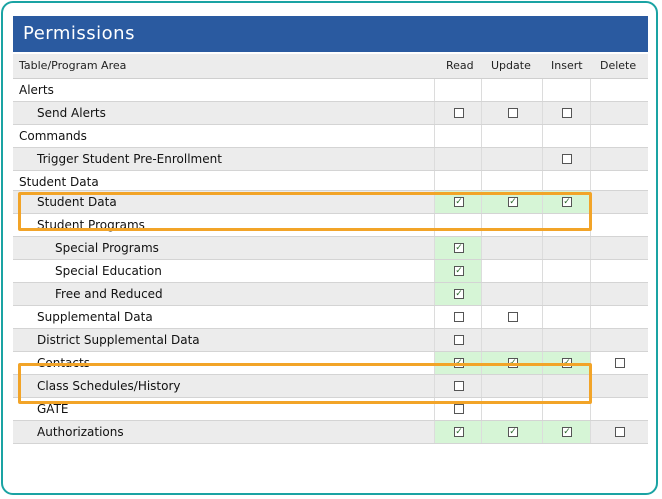 The image size is (662, 499). I want to click on col-read: Read, so click(460, 65).